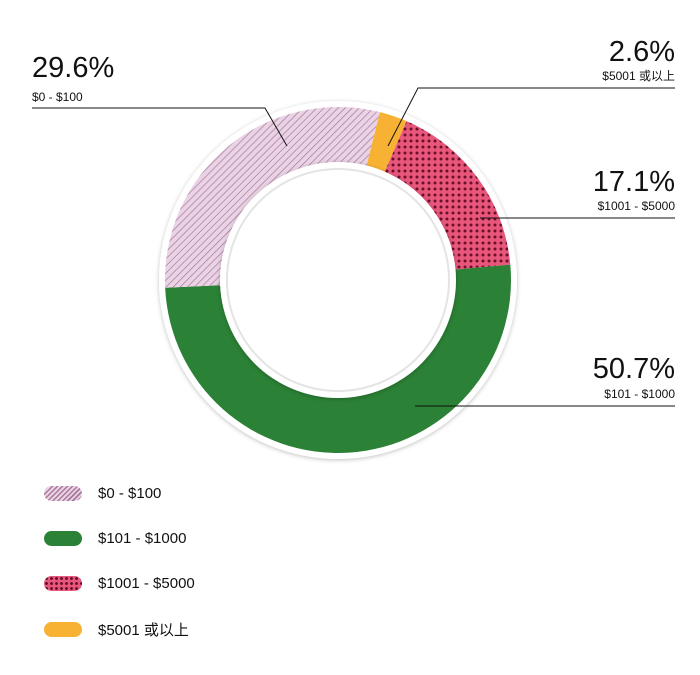 The width and height of the screenshot is (700, 675). I want to click on legend-label: $1001 - $5000, so click(146, 583).